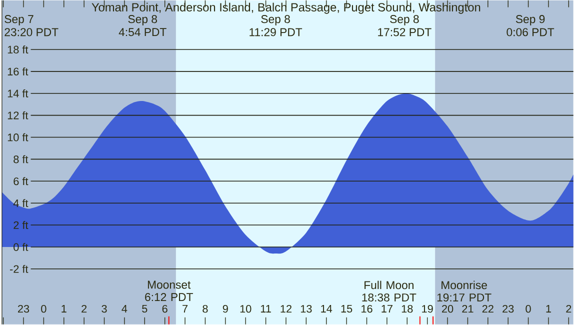 The width and height of the screenshot is (575, 325). Describe the element at coordinates (246, 309) in the screenshot. I see `x-tick-label: 10` at that location.